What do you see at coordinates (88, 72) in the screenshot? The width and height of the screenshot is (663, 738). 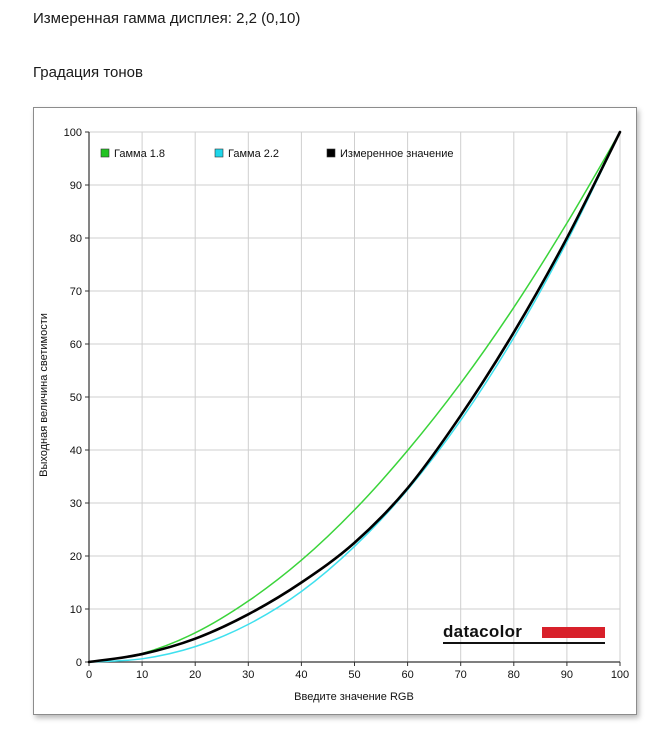 I see `tone-response-title: Градация тонов` at bounding box center [88, 72].